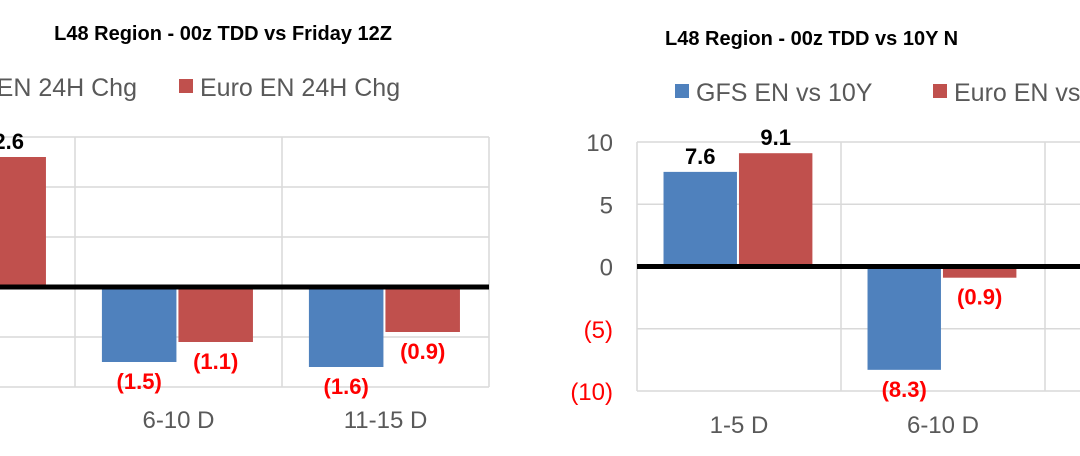 Image resolution: width=1080 pixels, height=456 pixels. Describe the element at coordinates (904, 389) in the screenshot. I see `data-label: (8.3)` at that location.